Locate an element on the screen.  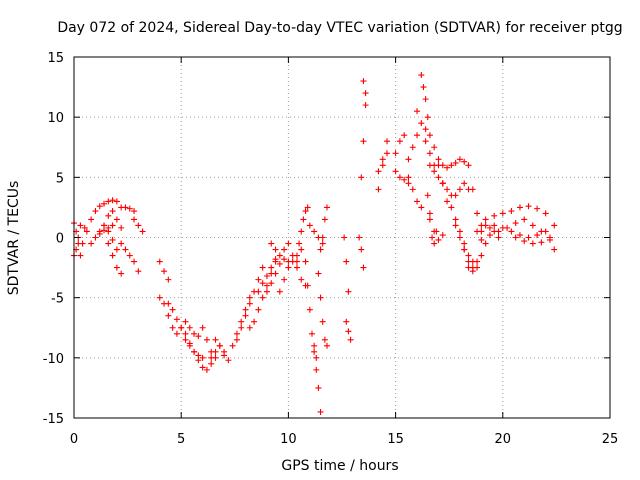
x-tick-label: 15 is located at coordinates (395, 439).